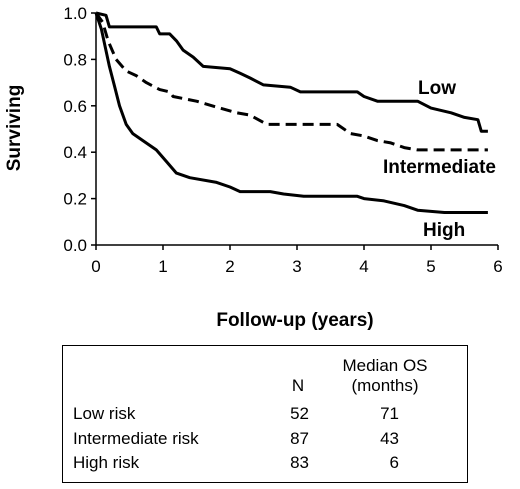 The image size is (520, 489). What do you see at coordinates (104, 413) in the screenshot?
I see `row-label-low: Low risk` at bounding box center [104, 413].